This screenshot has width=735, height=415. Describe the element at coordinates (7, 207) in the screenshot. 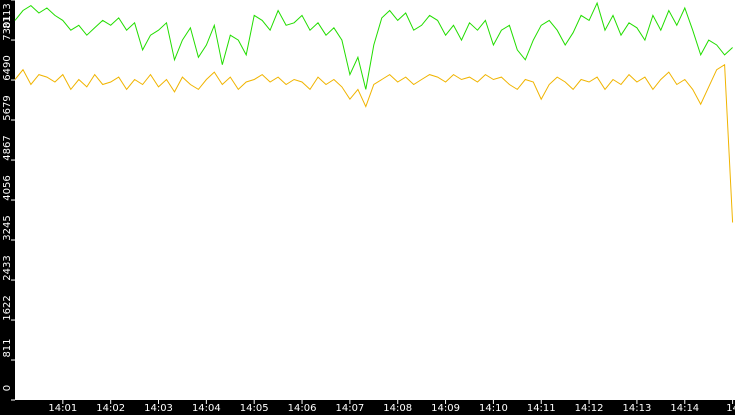

I see `y-axis-strip` at that location.